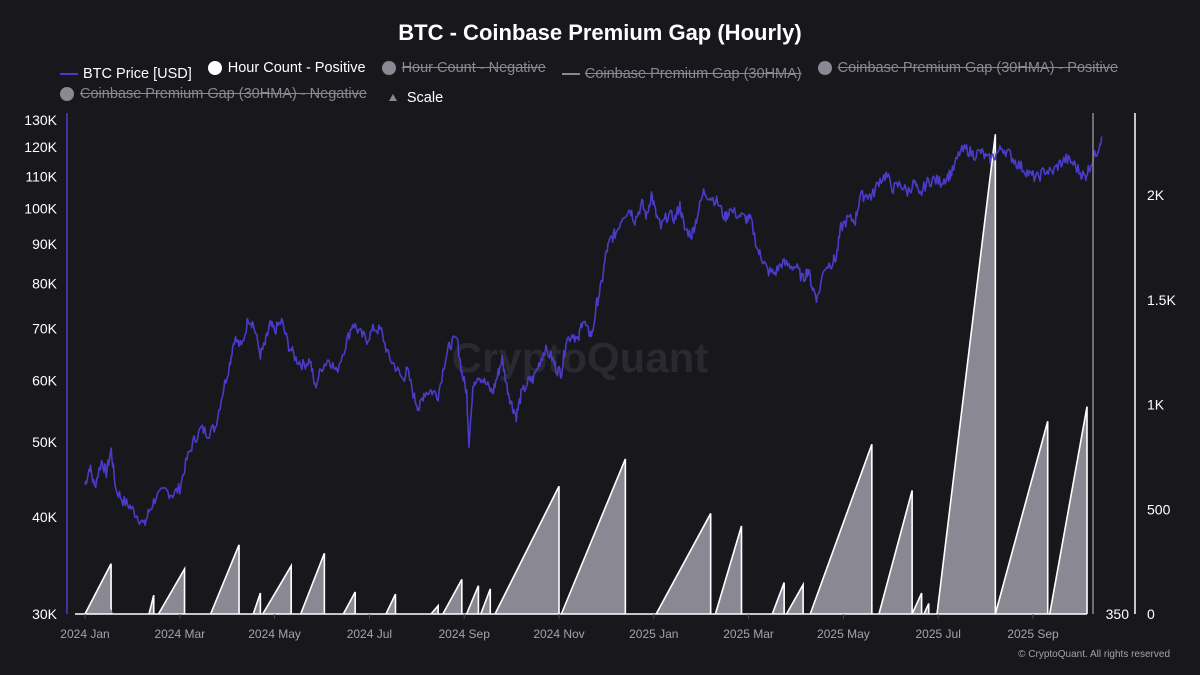 Image resolution: width=1200 pixels, height=675 pixels. Describe the element at coordinates (45, 244) in the screenshot. I see `y-left-tick-label: 90K` at that location.